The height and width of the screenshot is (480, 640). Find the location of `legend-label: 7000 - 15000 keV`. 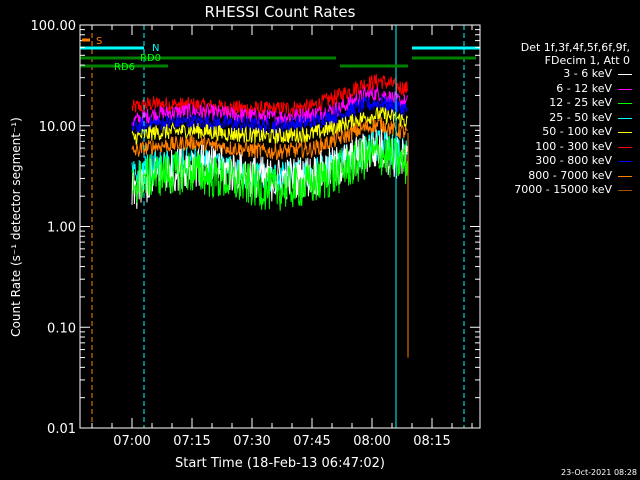

legend-label: 7000 - 15000 keV is located at coordinates (563, 189).